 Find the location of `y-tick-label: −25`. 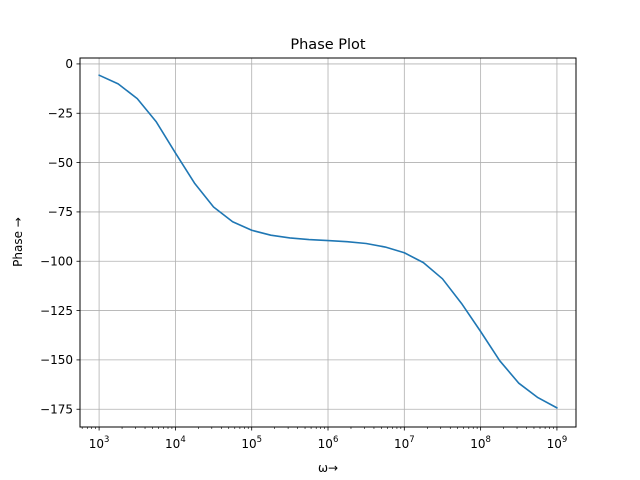

y-tick-label: −25 is located at coordinates (60, 114).